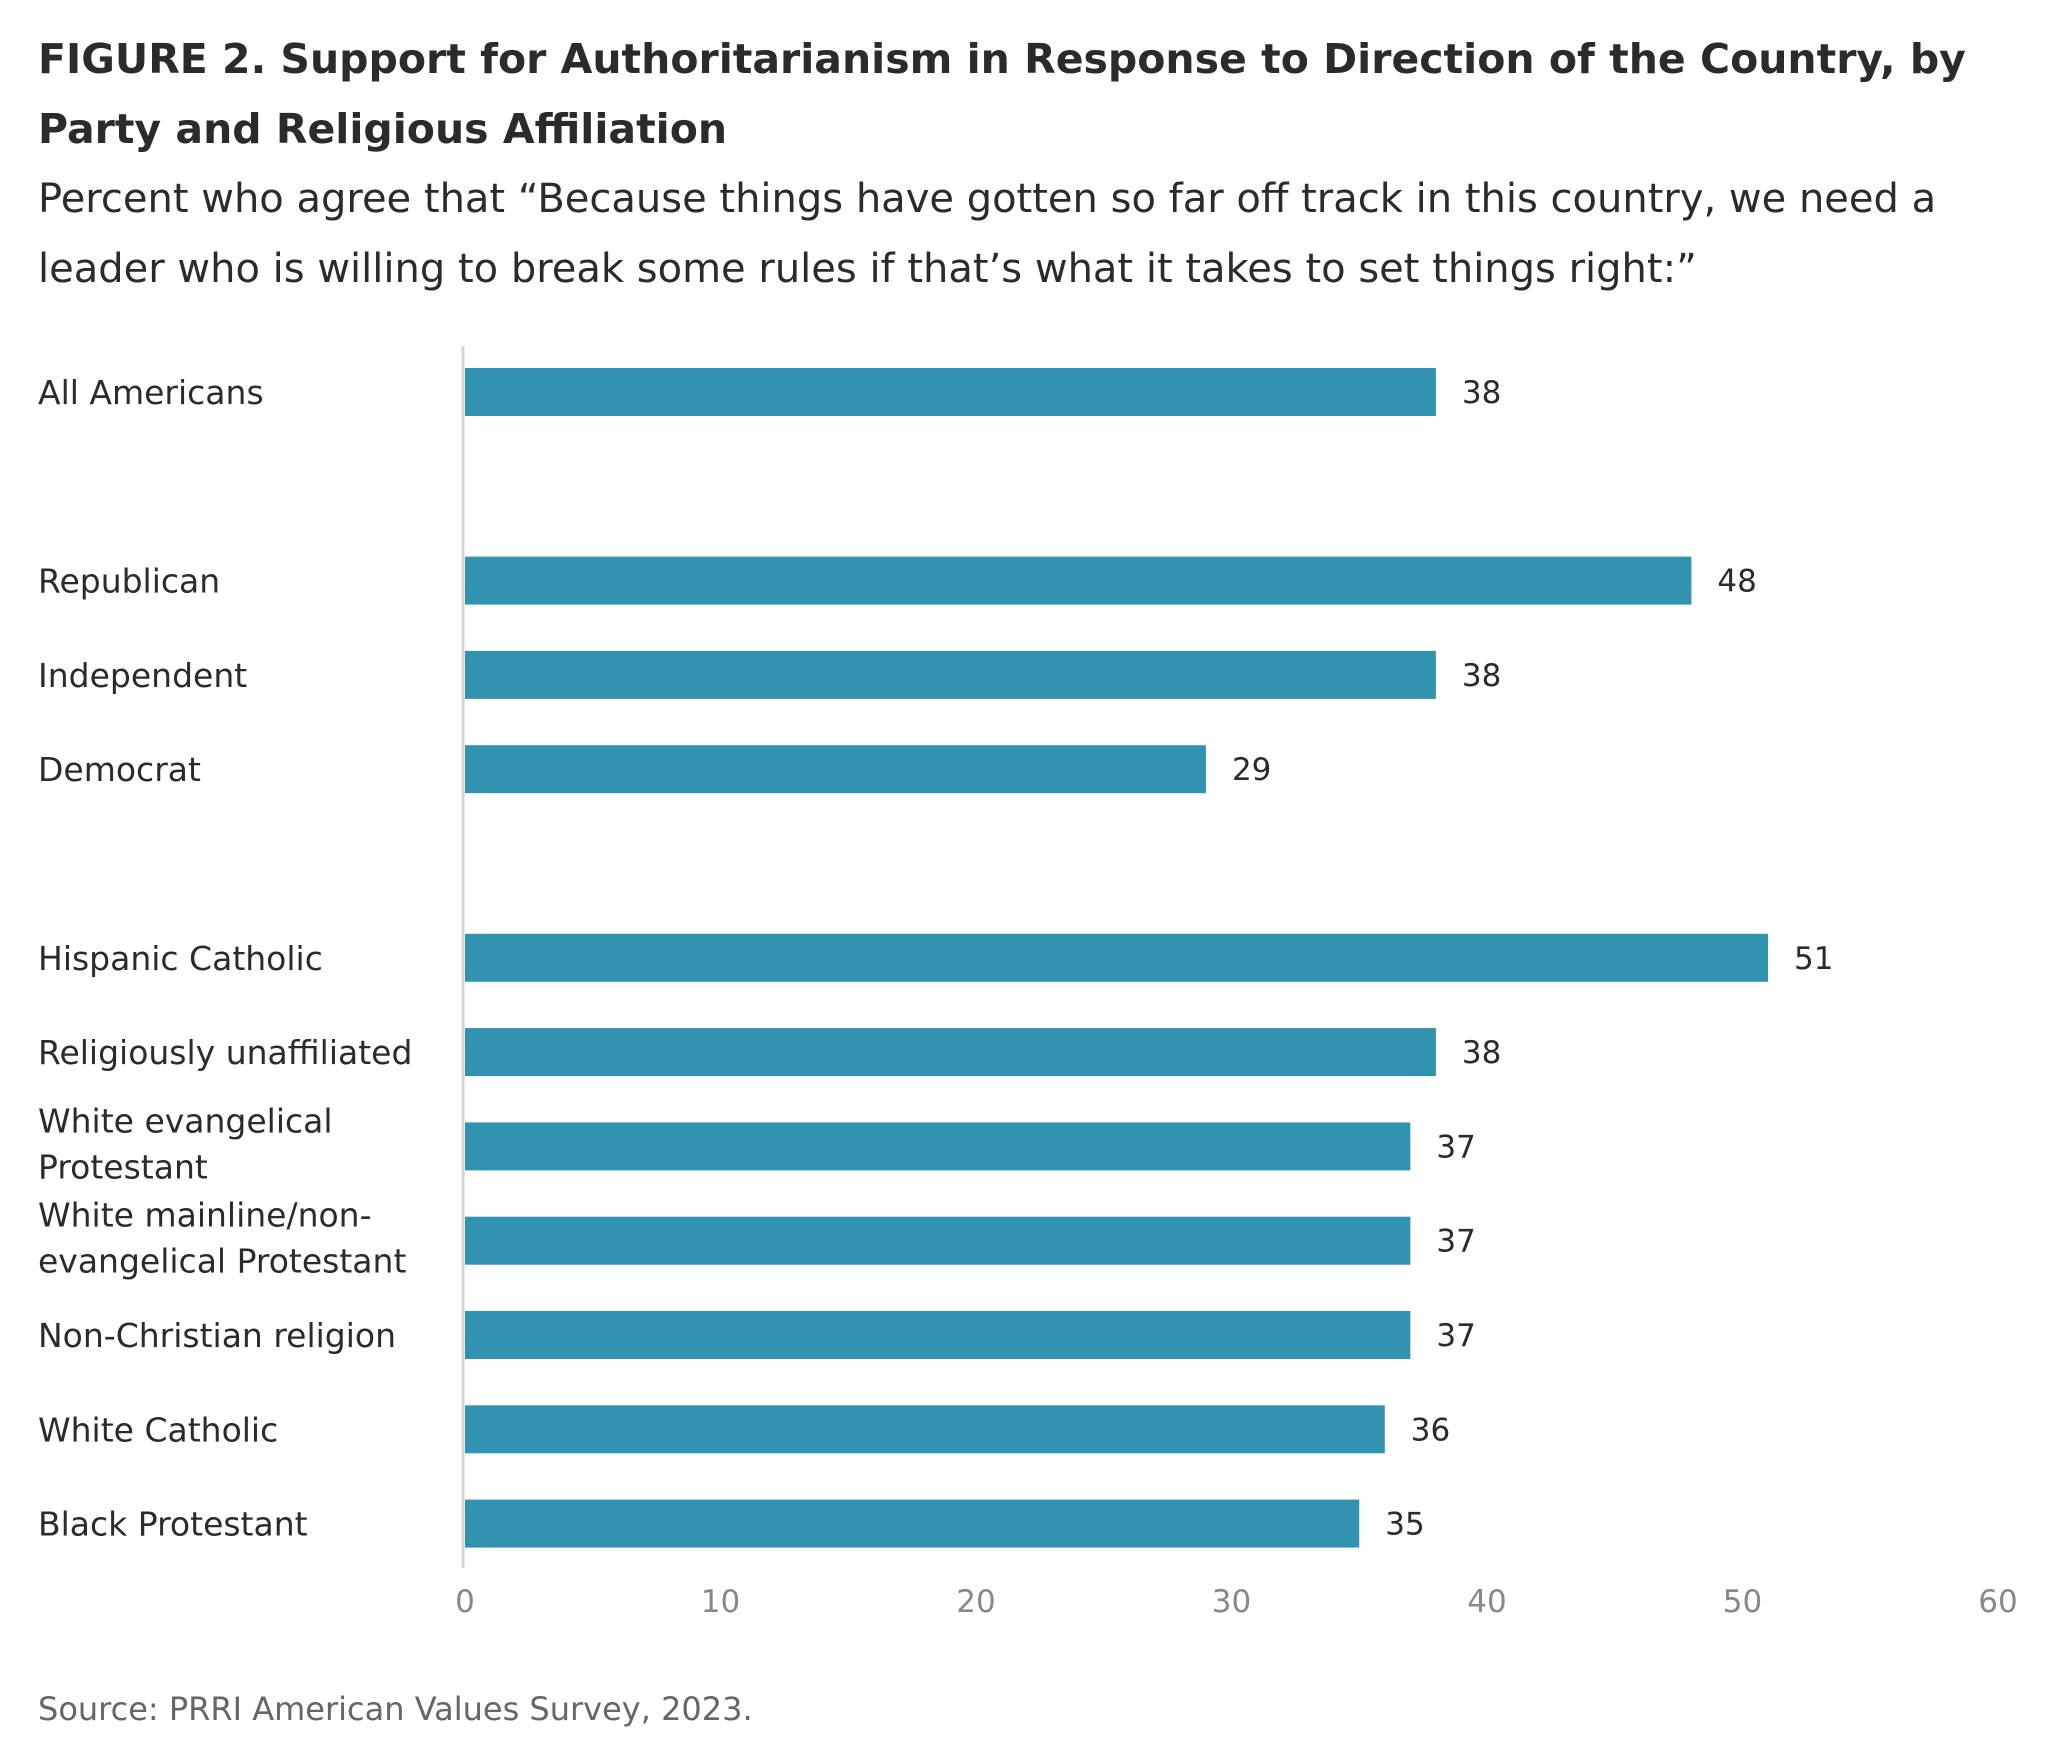 Image resolution: width=2048 pixels, height=1760 pixels. What do you see at coordinates (1231, 1602) in the screenshot?
I see `x-tick-label: 30` at bounding box center [1231, 1602].